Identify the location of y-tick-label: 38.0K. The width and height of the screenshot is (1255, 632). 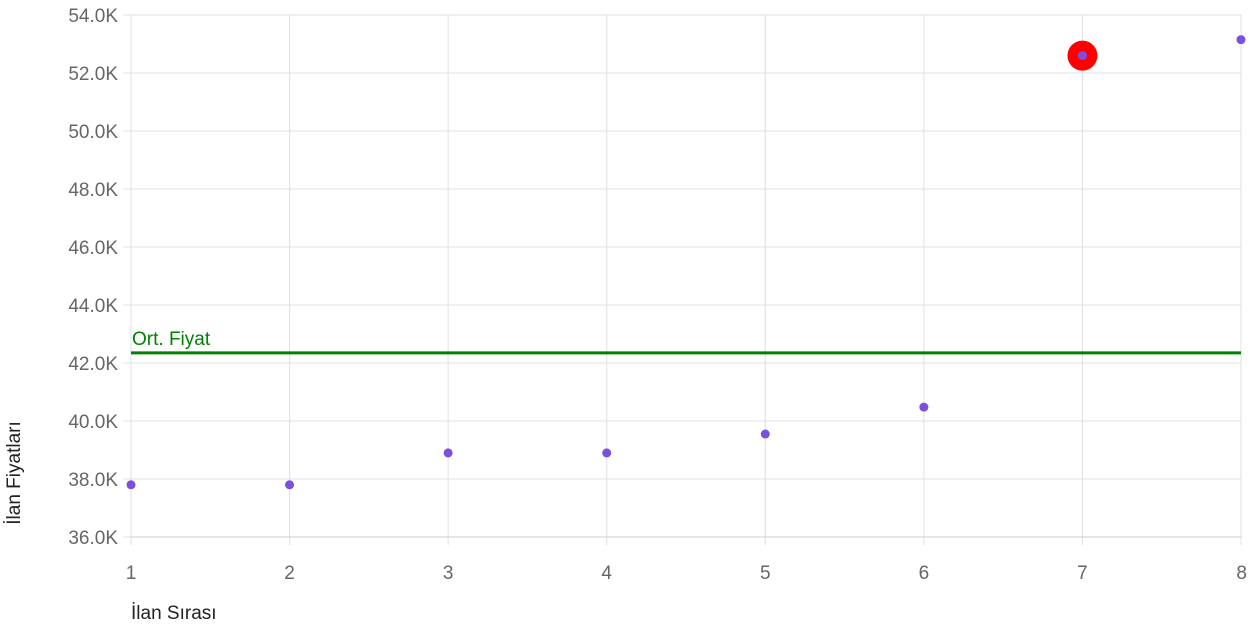
(93, 480).